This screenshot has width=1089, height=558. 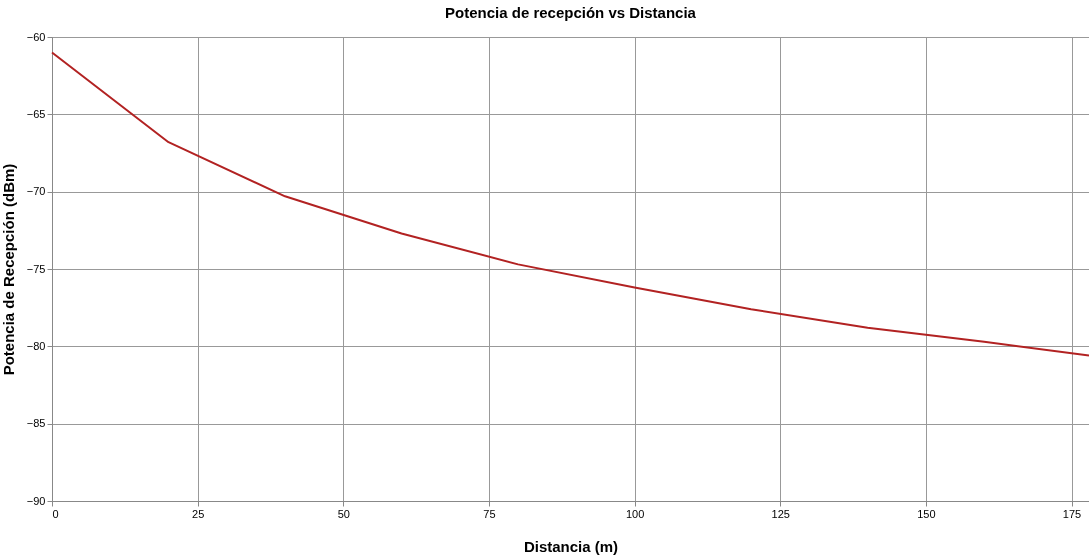 I want to click on y-tick-label: −75, so click(x=36, y=268).